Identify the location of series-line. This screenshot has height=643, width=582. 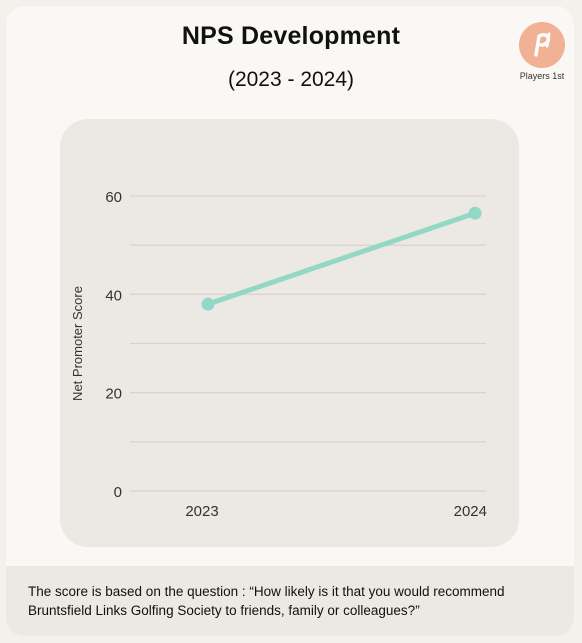
(341, 258).